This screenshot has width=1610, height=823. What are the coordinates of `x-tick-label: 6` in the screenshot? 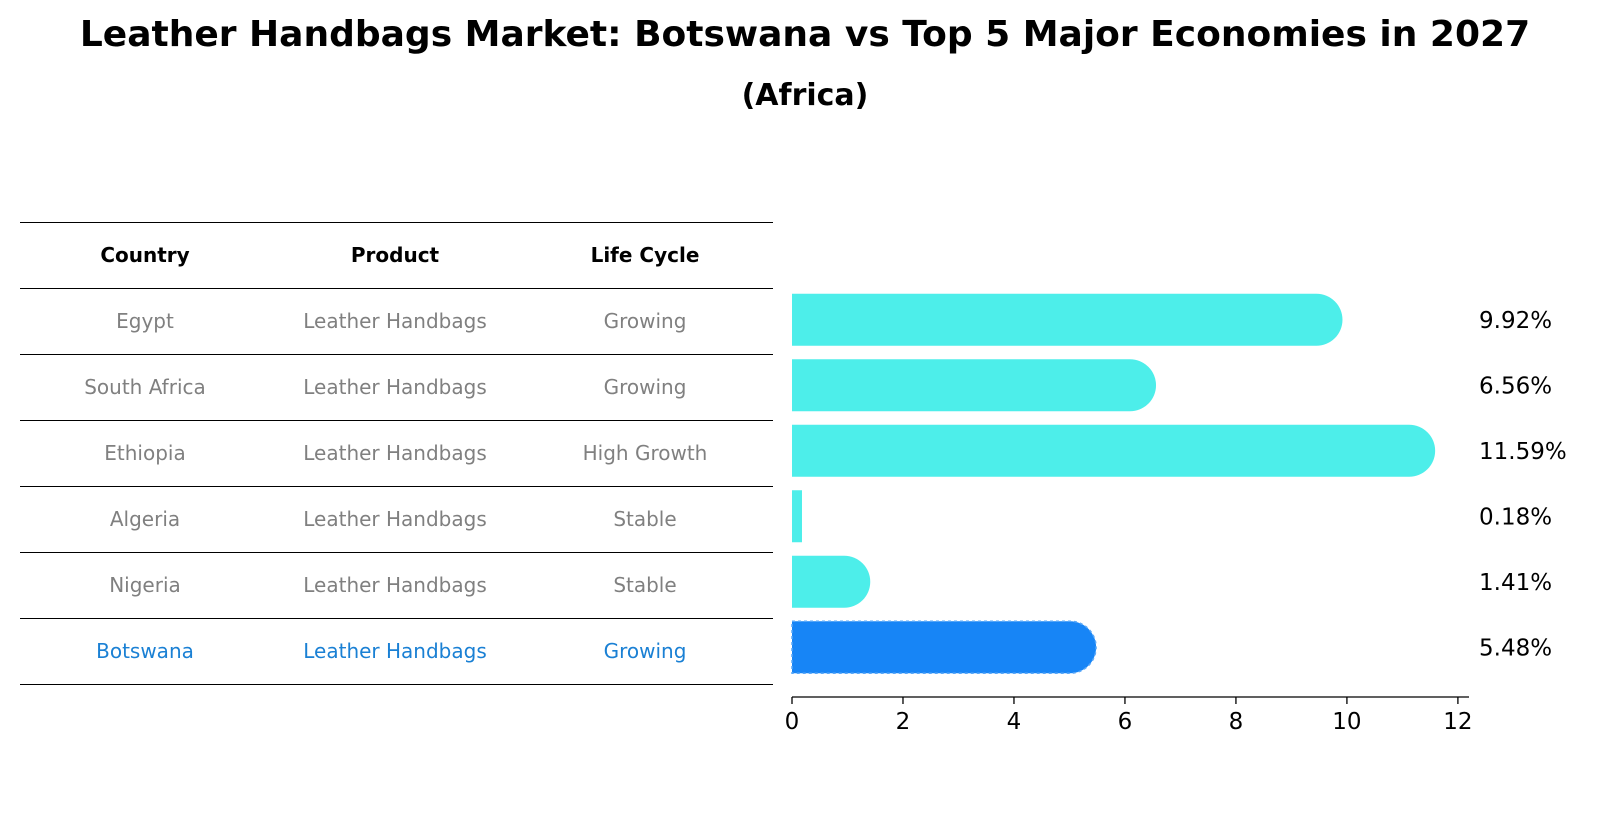 It's located at (1125, 722).